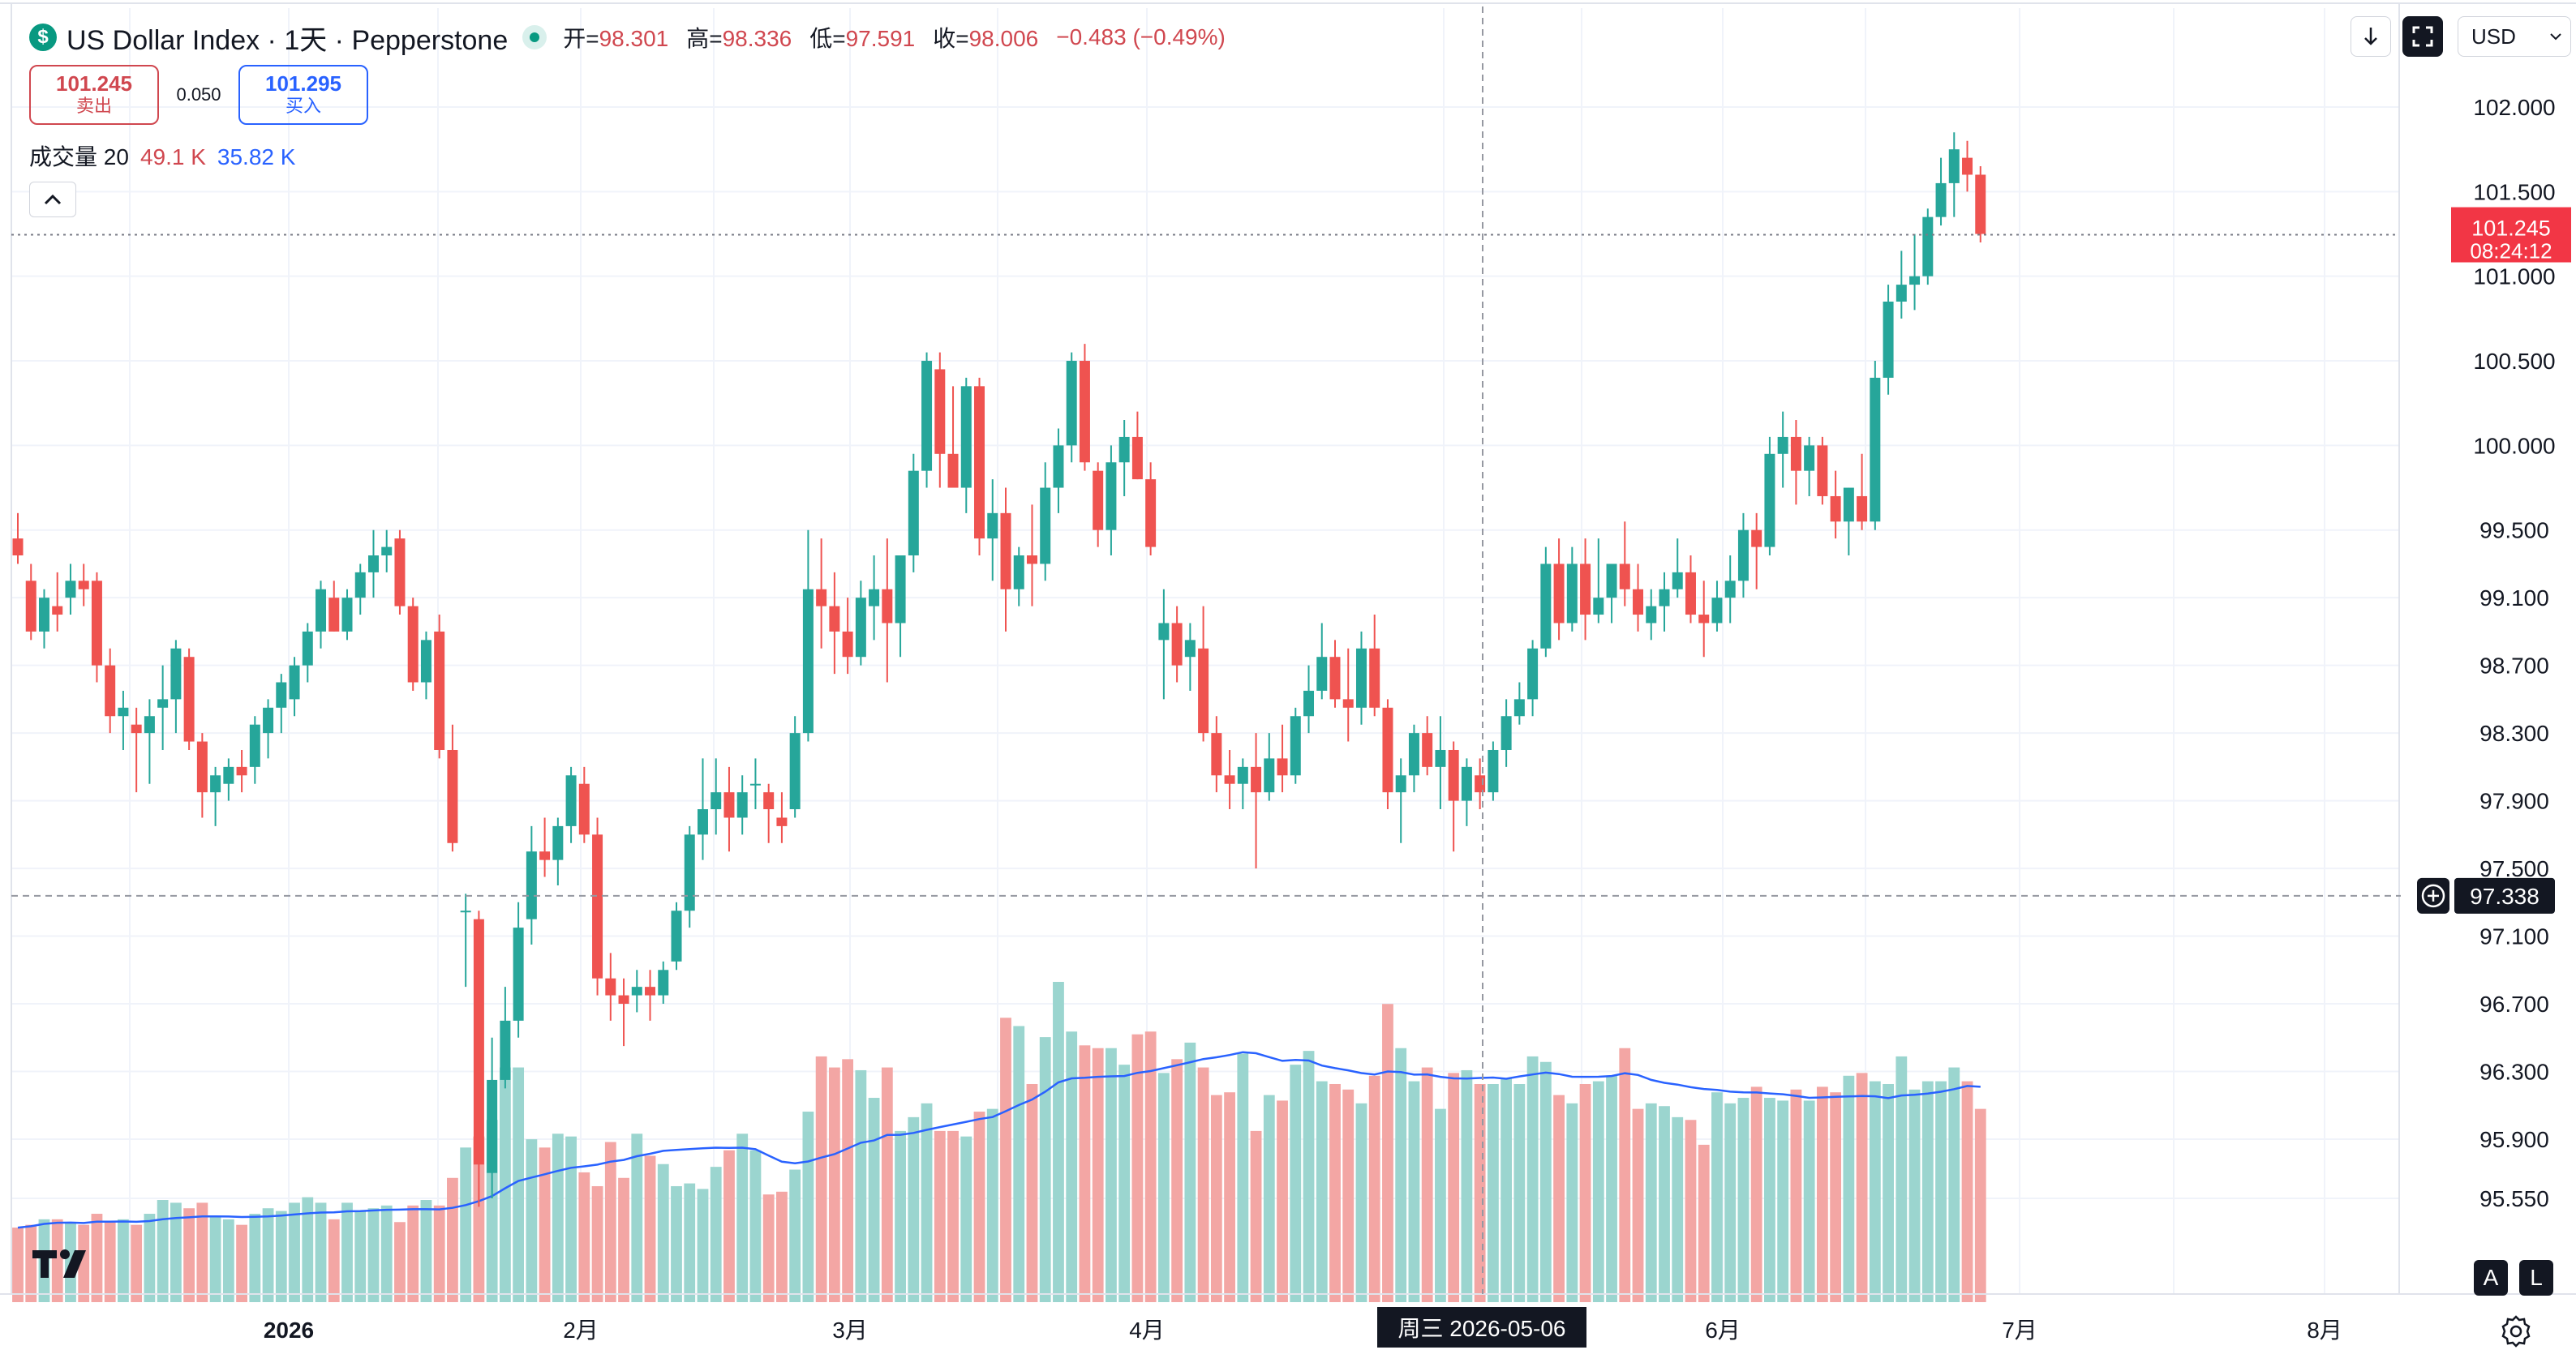 Image resolution: width=2576 pixels, height=1367 pixels. I want to click on fullscreen-button, so click(2422, 36).